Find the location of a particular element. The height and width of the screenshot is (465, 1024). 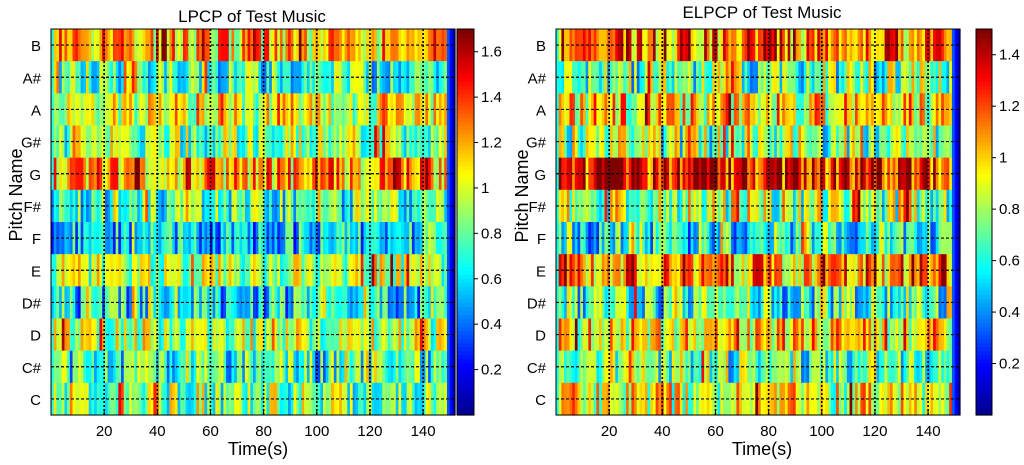

colorbar-tick-label: 0.4 is located at coordinates (1009, 312).